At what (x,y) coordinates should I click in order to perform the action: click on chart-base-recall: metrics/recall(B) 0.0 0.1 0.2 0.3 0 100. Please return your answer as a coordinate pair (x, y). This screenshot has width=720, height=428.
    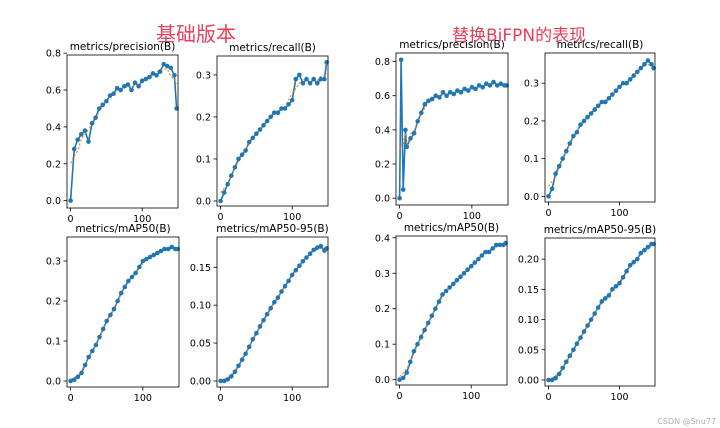
    Looking at the image, I should click on (251, 134).